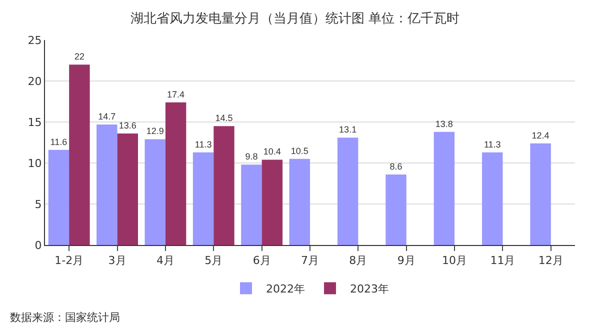 The height and width of the screenshot is (330, 590). I want to click on y-tick-label: 10, so click(35, 163).